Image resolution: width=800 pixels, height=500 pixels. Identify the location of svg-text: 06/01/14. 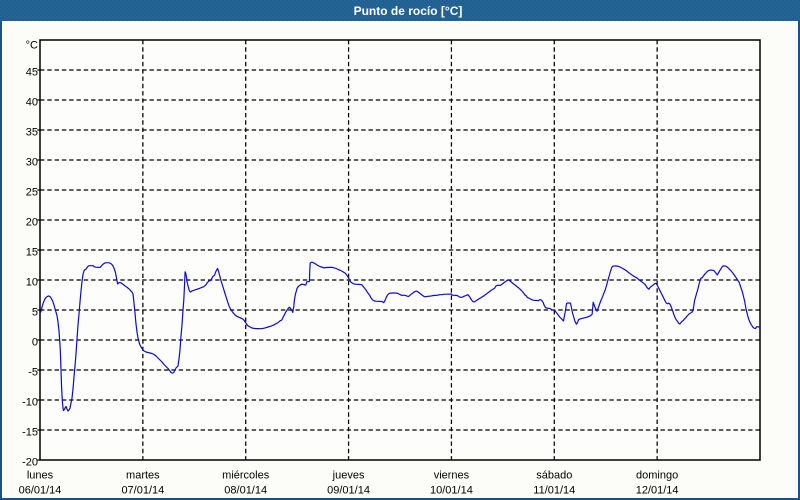
(40, 491).